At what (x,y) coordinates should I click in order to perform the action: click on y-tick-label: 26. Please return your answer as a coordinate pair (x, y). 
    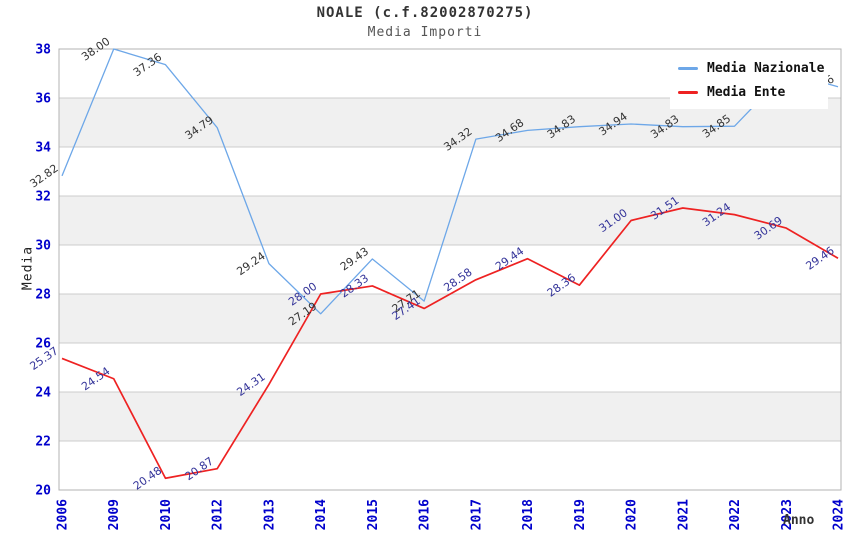
    Looking at the image, I should click on (43, 344).